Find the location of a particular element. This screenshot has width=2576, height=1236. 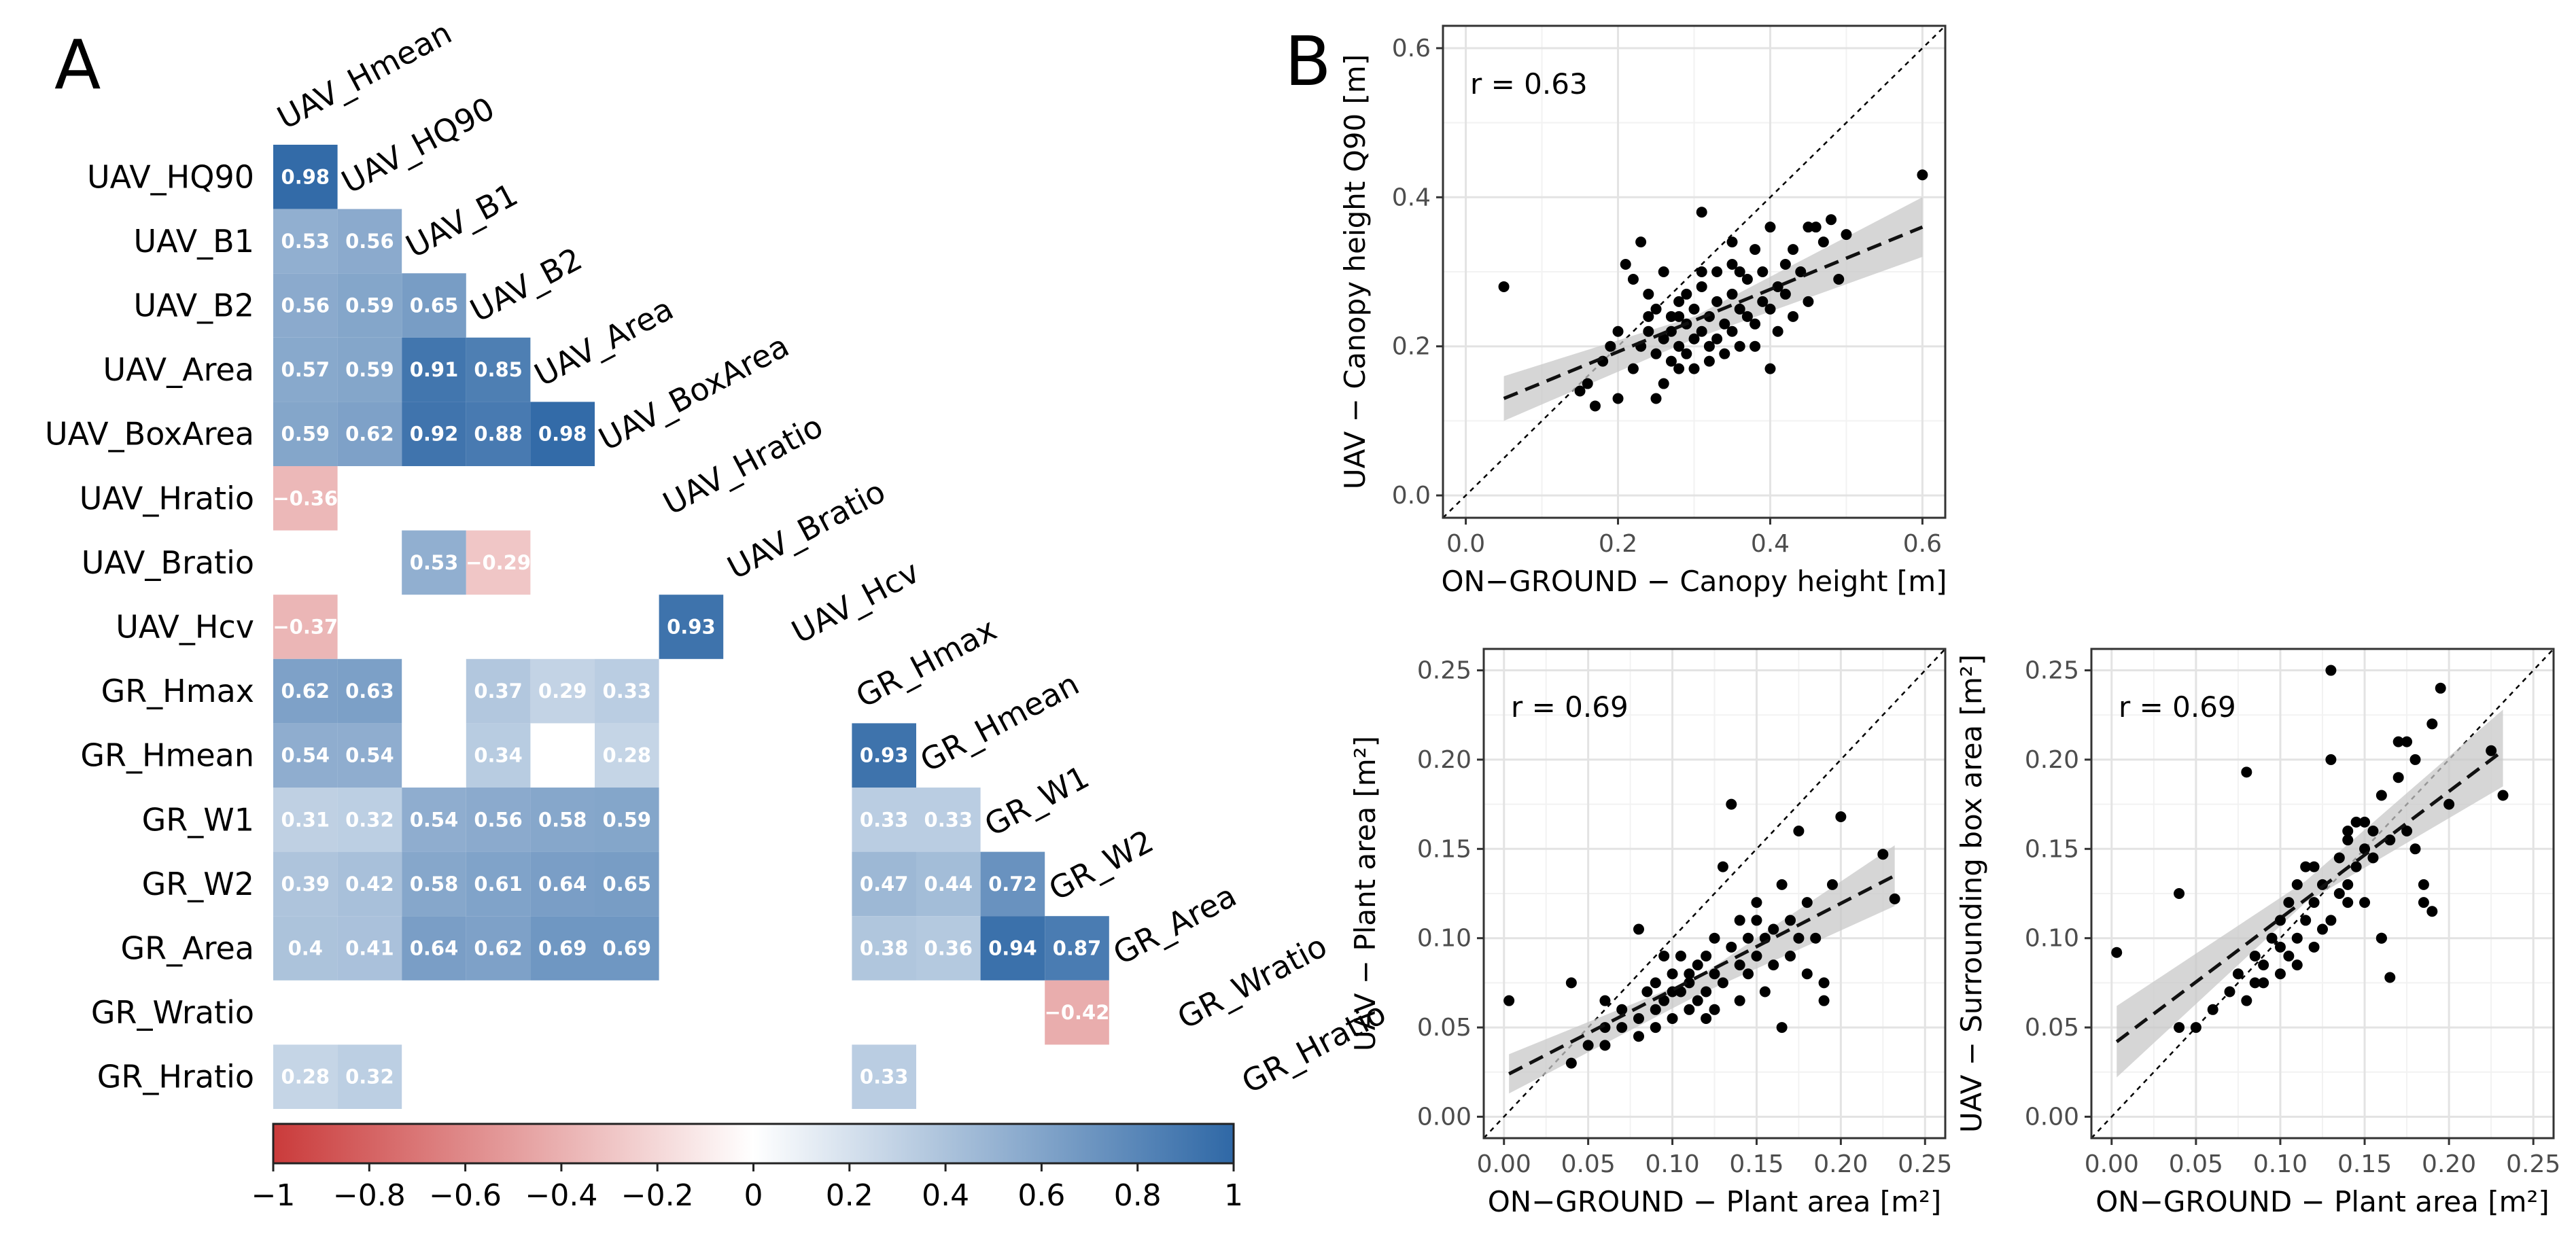

row-label: GR_Hmax is located at coordinates (177, 691).